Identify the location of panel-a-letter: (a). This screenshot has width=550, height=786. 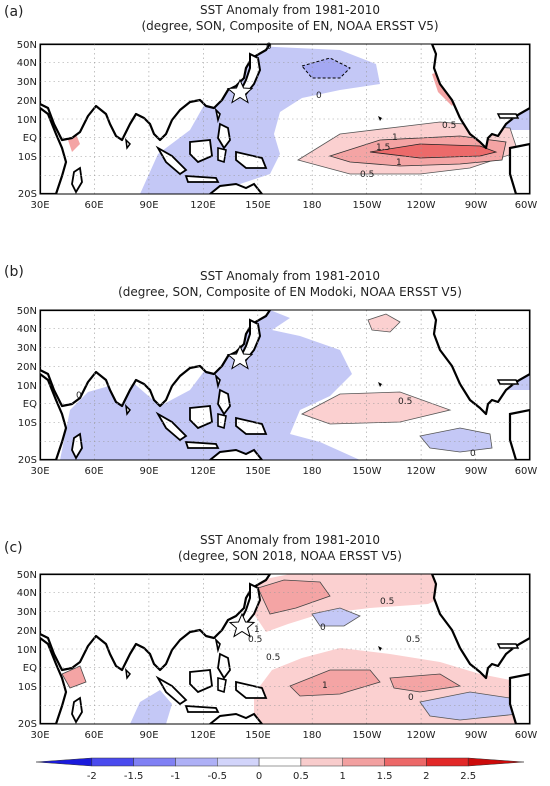
(14, 12).